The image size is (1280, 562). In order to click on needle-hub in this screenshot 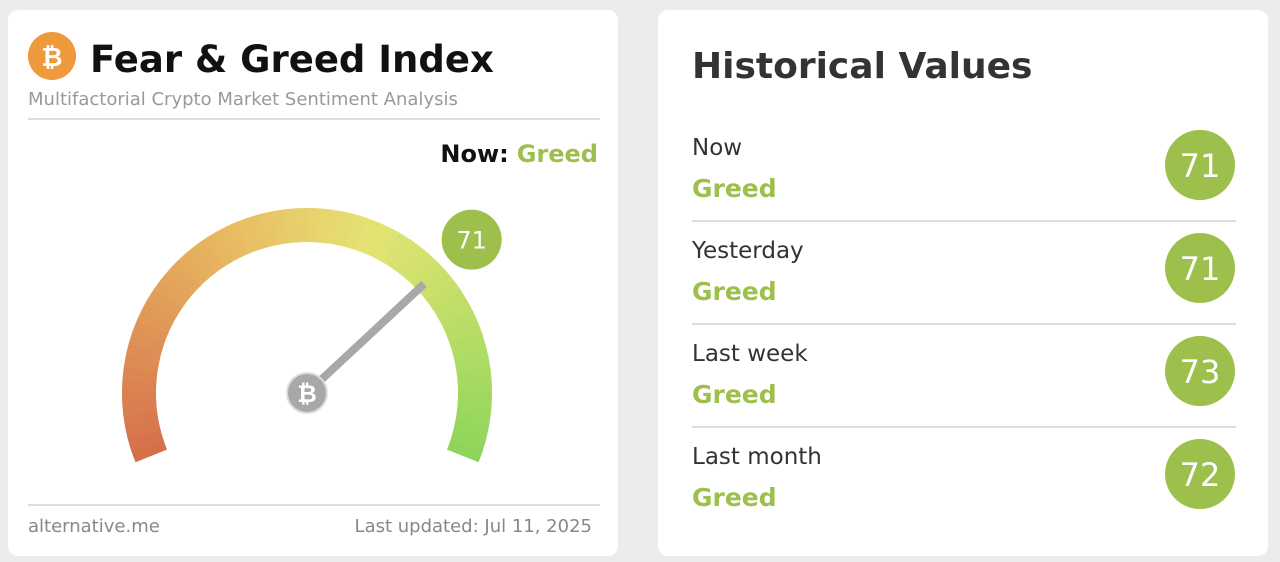, I will do `click(307, 393)`.